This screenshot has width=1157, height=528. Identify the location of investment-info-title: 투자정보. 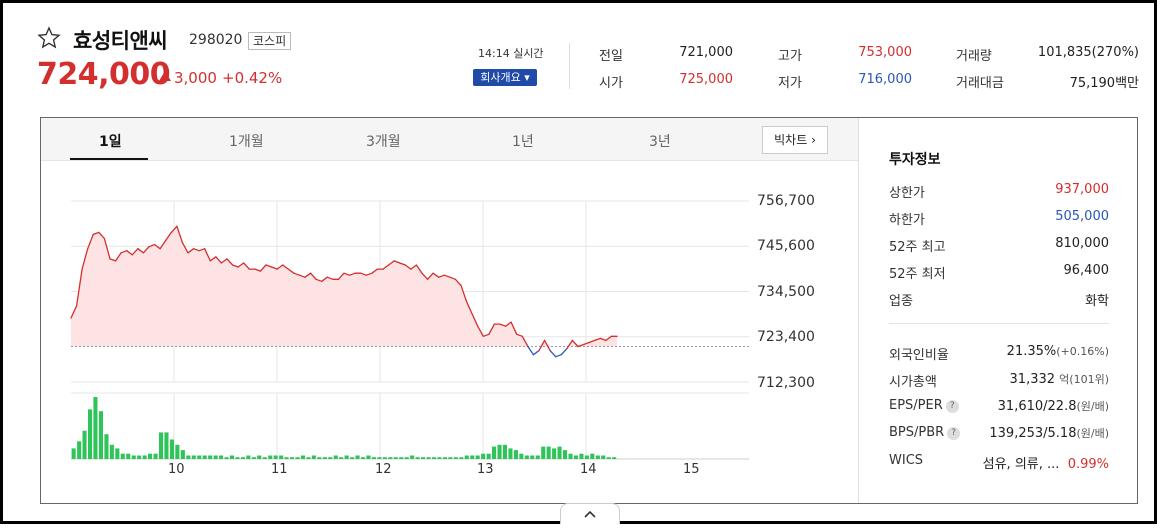
(915, 160).